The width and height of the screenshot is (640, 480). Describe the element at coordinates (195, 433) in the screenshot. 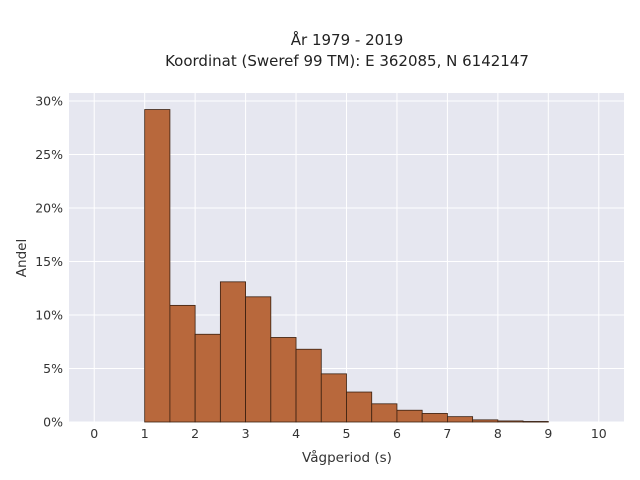

I see `x-tick-label: 2` at that location.